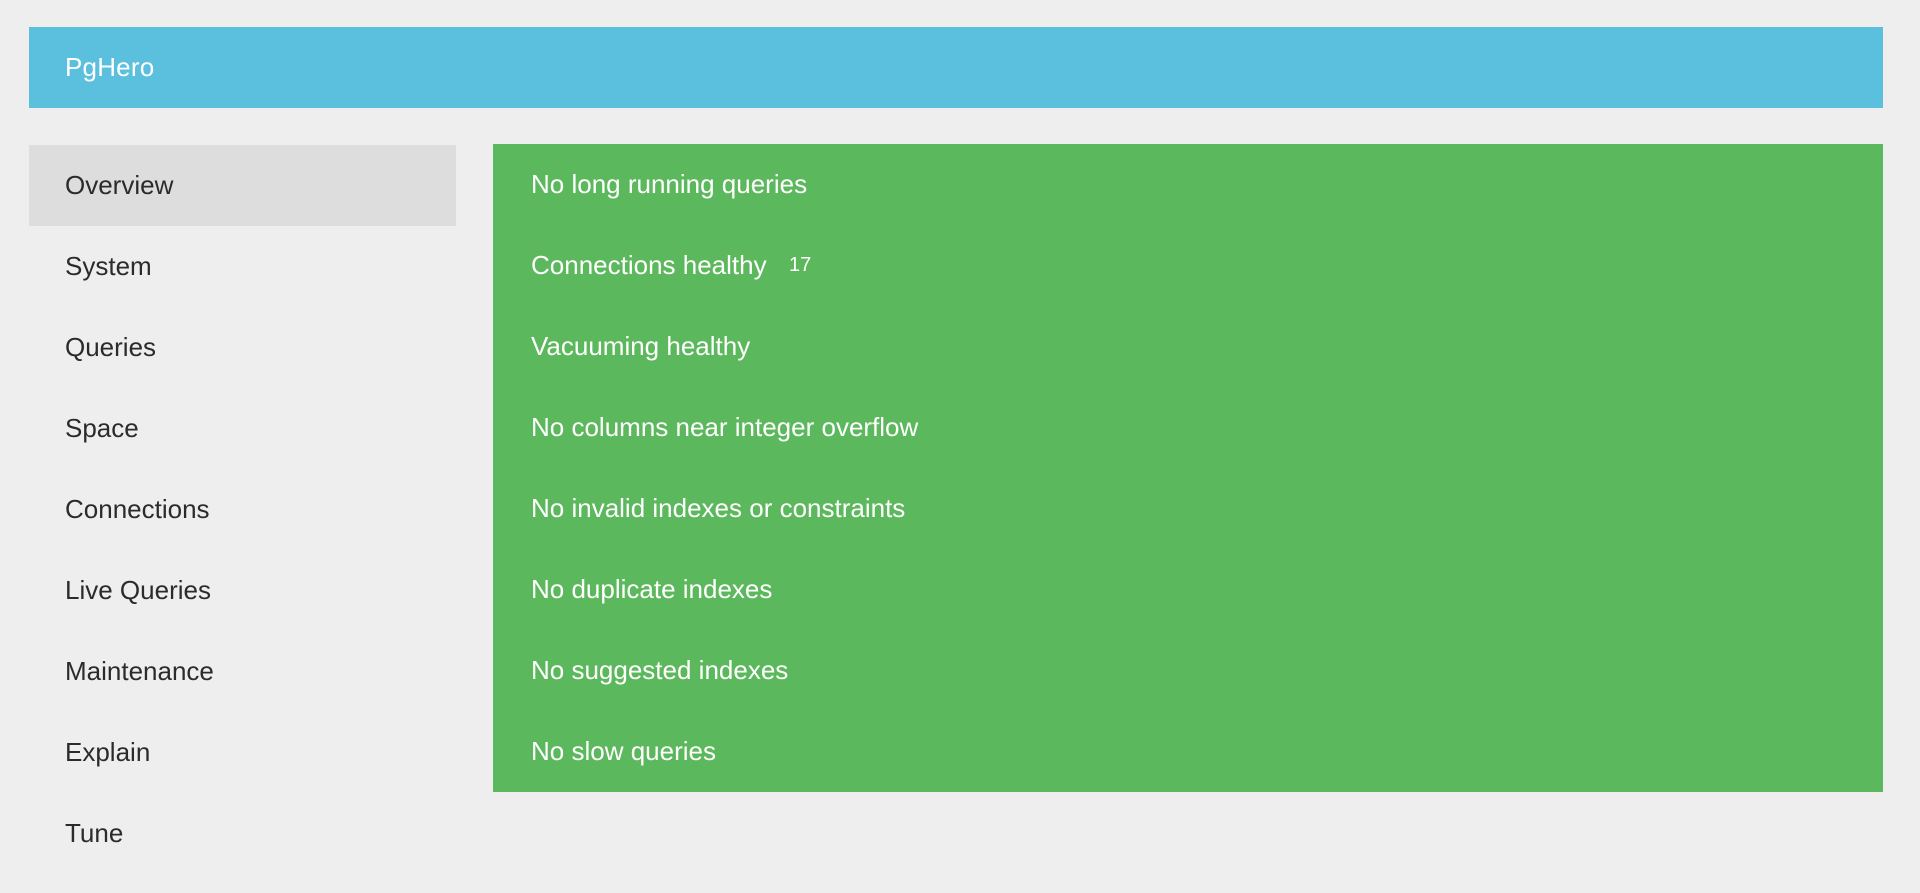 Image resolution: width=1920 pixels, height=893 pixels. Describe the element at coordinates (649, 265) in the screenshot. I see `status-message: Connections healthy` at that location.